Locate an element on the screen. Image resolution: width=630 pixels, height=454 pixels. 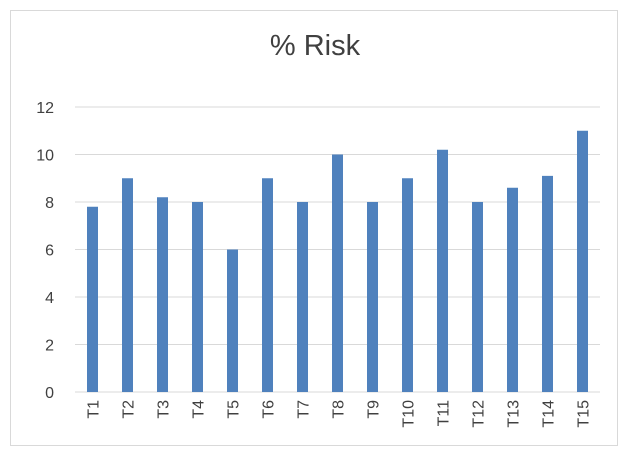
bar-t7 is located at coordinates (302, 297).